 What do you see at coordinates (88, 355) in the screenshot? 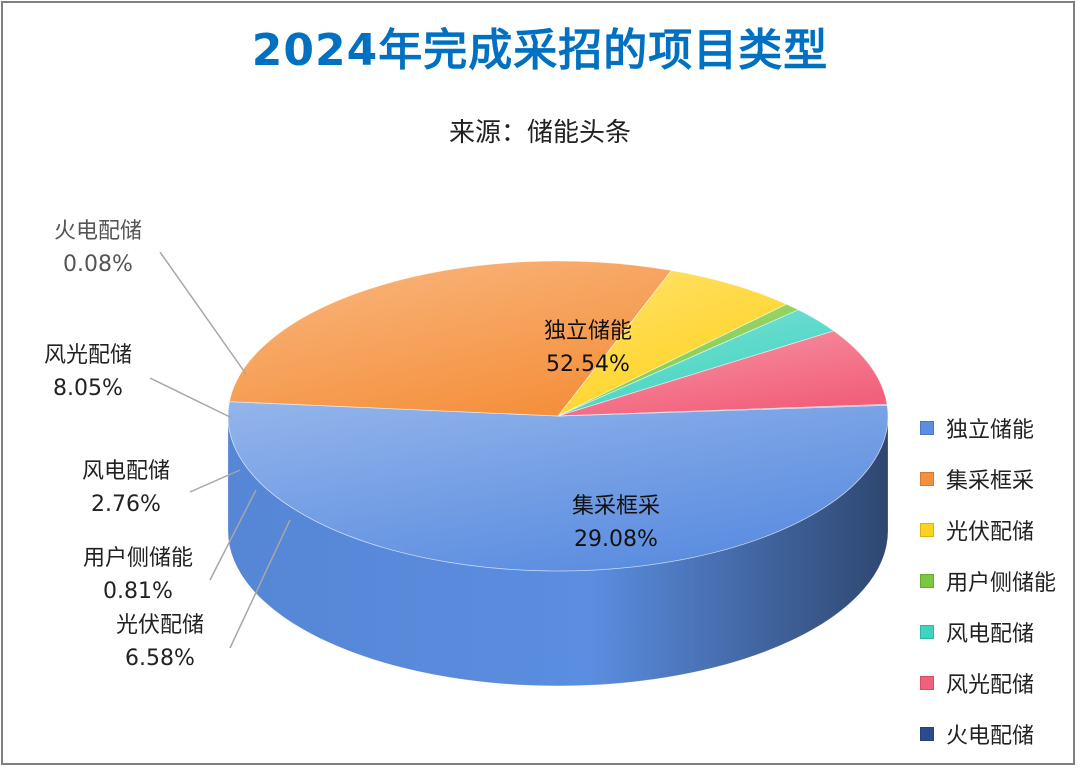
I see `slice-label-风光配储: 风光配储` at bounding box center [88, 355].